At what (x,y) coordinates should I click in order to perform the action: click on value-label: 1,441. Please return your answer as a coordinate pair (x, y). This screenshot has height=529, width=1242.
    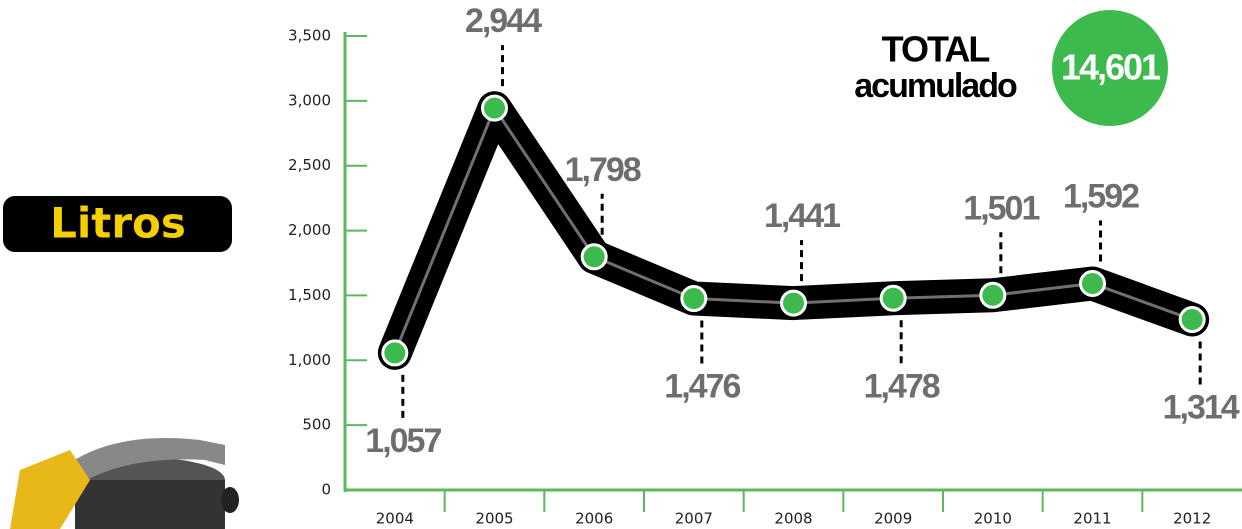
    Looking at the image, I should click on (802, 216).